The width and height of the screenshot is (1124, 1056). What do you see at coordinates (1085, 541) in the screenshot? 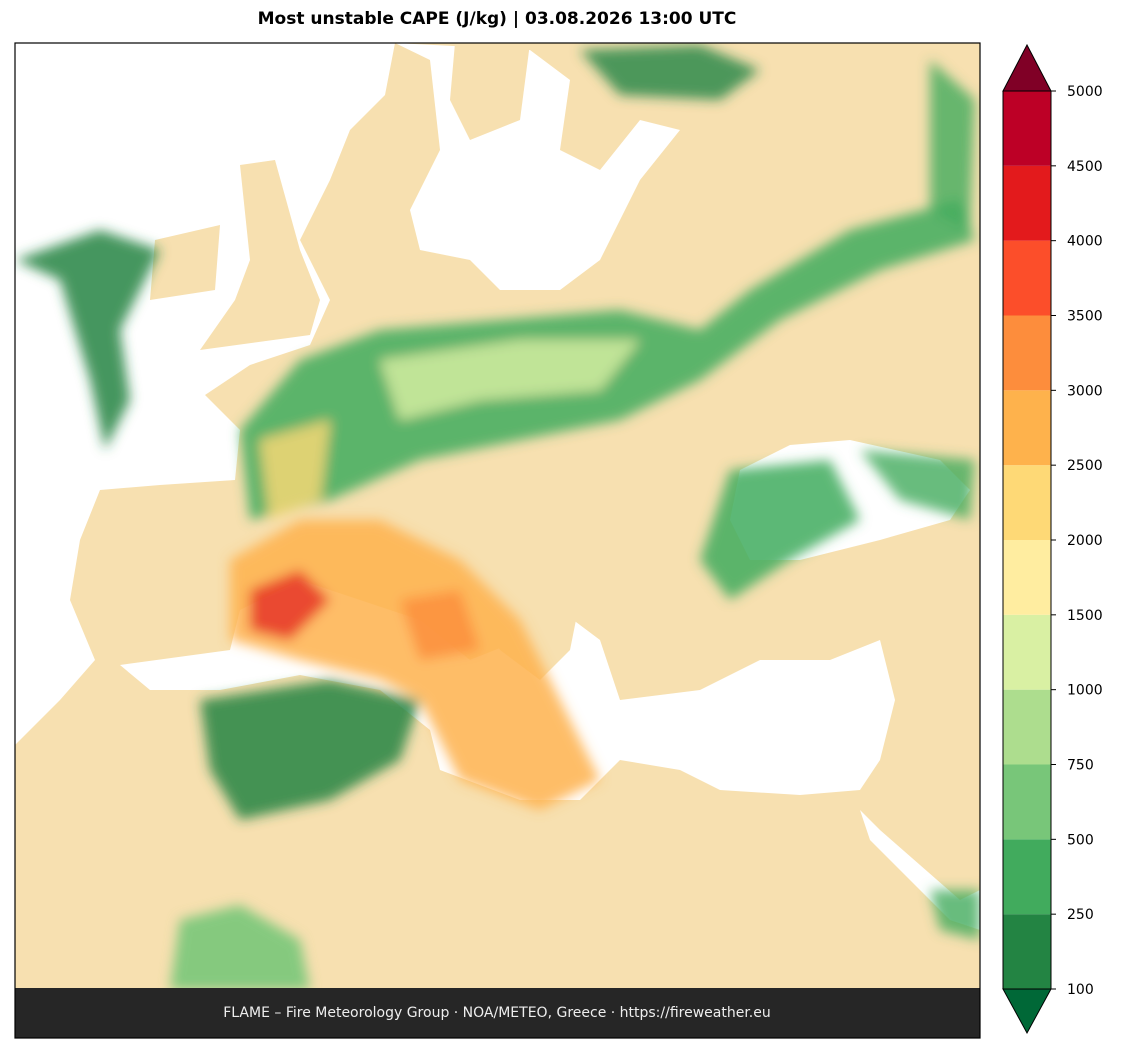
I see `colorbar-tick-label: 2000` at bounding box center [1085, 541].